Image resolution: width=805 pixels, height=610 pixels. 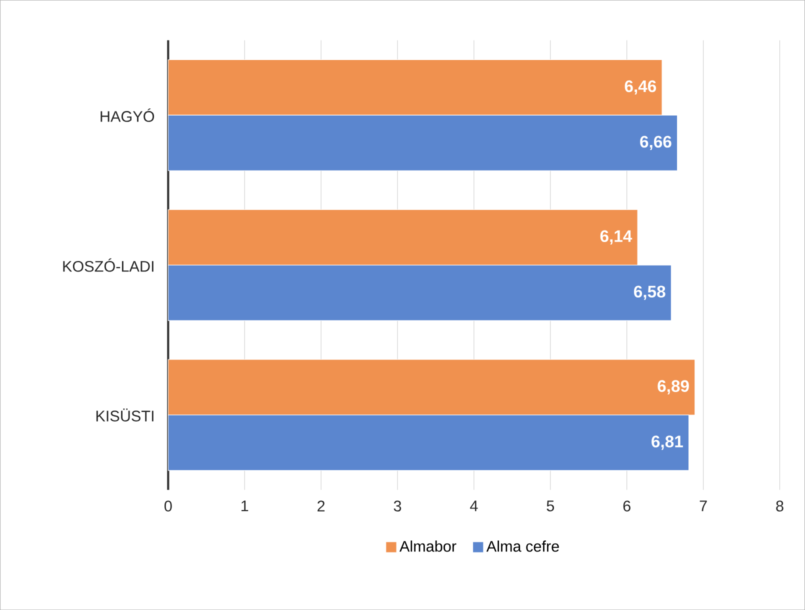 I want to click on y-tick-label: KOSZÓ-LADI, so click(x=108, y=265).